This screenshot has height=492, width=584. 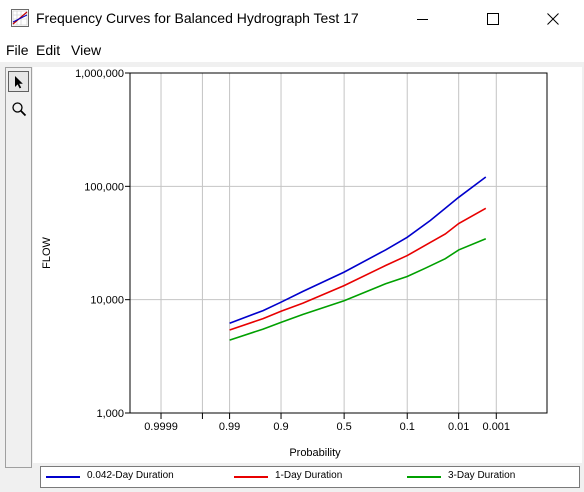 I want to click on maximize-button, so click(x=493, y=19).